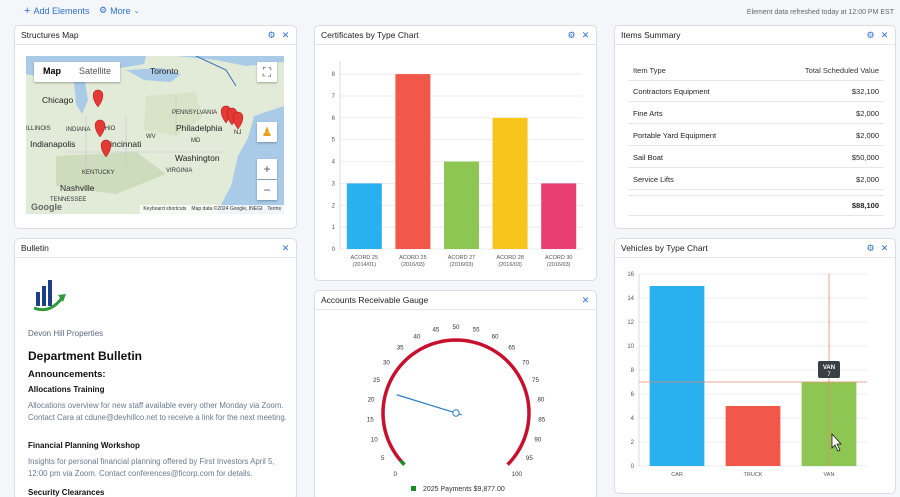  I want to click on region-label: PENNSYLVANIA, so click(195, 113).